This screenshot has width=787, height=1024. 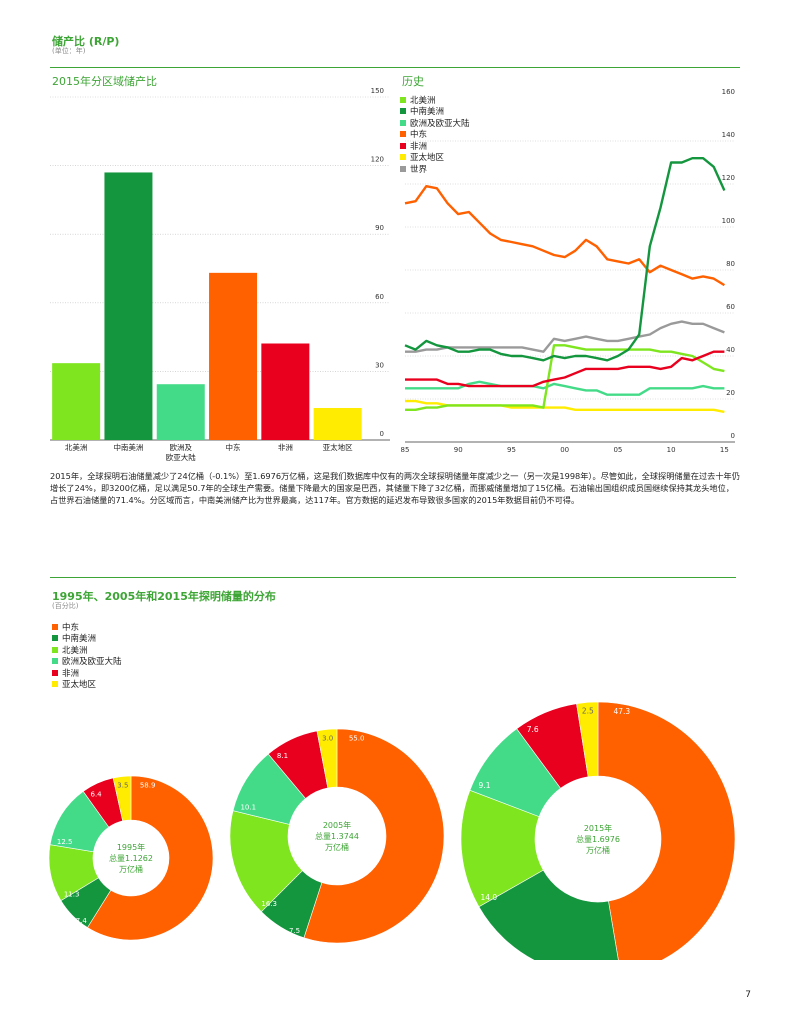 I want to click on history-ytick-label: 80, so click(x=730, y=264).